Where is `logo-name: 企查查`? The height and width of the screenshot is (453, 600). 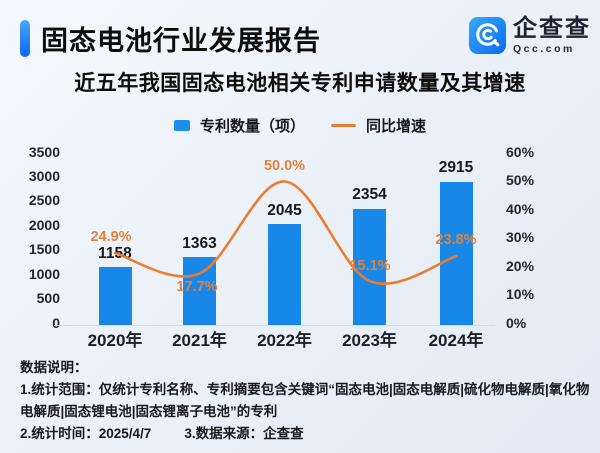
logo-name: 企查查 is located at coordinates (552, 28).